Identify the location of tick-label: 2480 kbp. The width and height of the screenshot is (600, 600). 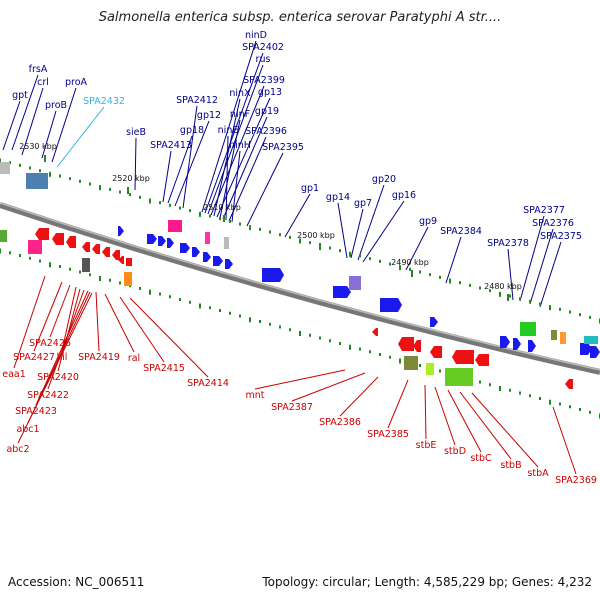
(503, 286).